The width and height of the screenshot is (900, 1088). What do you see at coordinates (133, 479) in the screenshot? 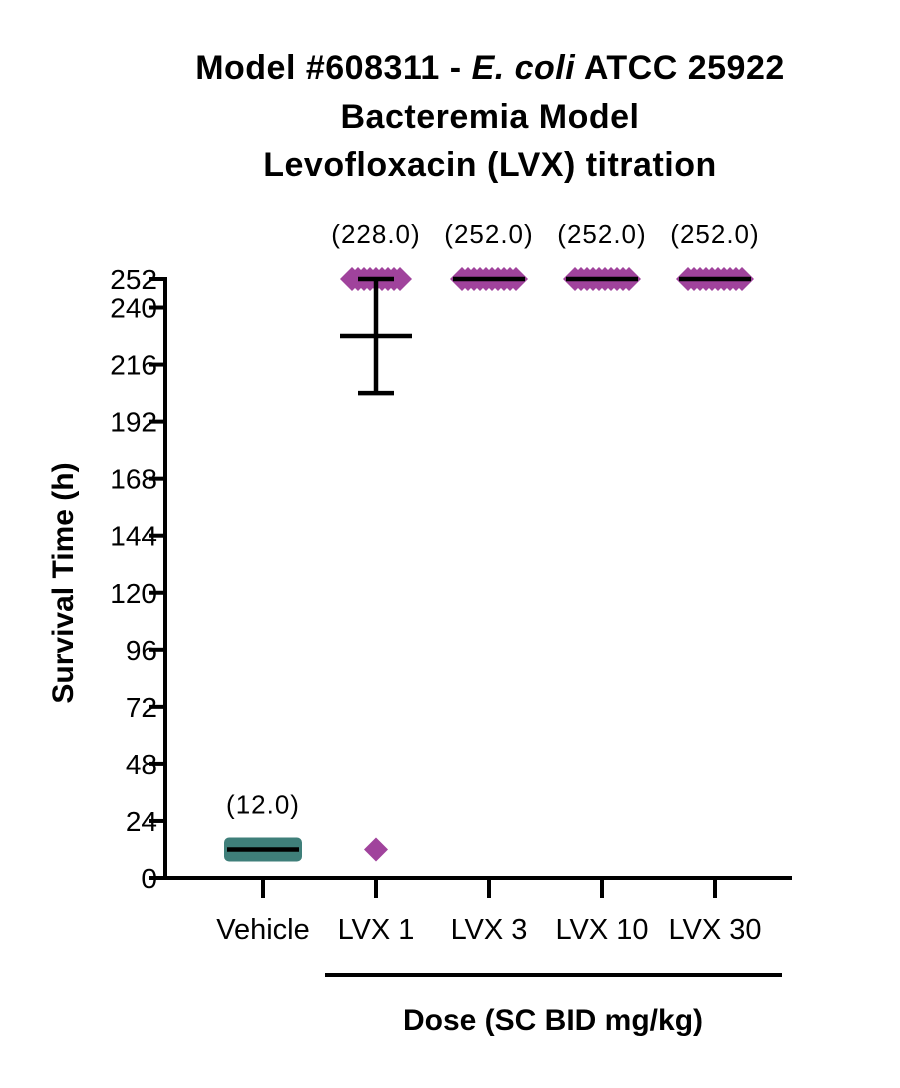
I see `y-tick-label: 168` at bounding box center [133, 479].